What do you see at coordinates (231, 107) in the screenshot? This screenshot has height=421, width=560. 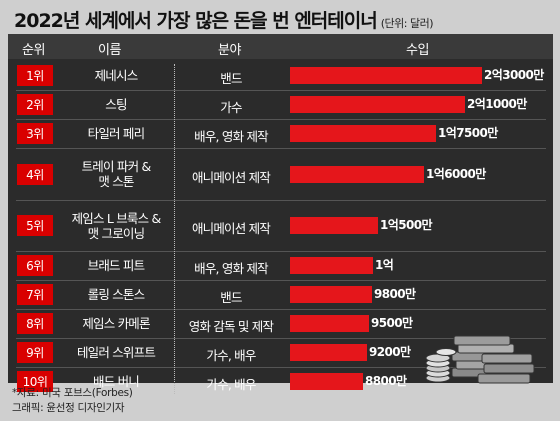 I see `field-label: 가수` at bounding box center [231, 107].